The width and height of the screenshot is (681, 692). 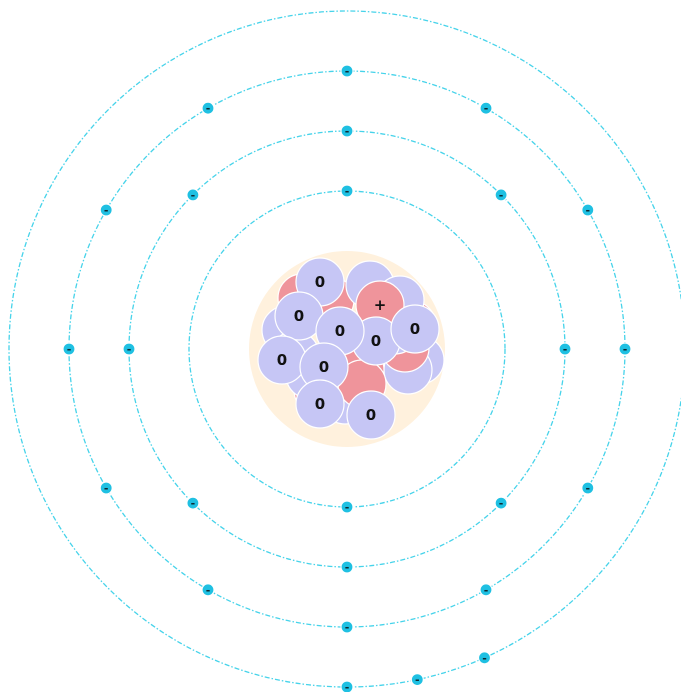 I want to click on proton-sign: +, so click(x=380, y=305).